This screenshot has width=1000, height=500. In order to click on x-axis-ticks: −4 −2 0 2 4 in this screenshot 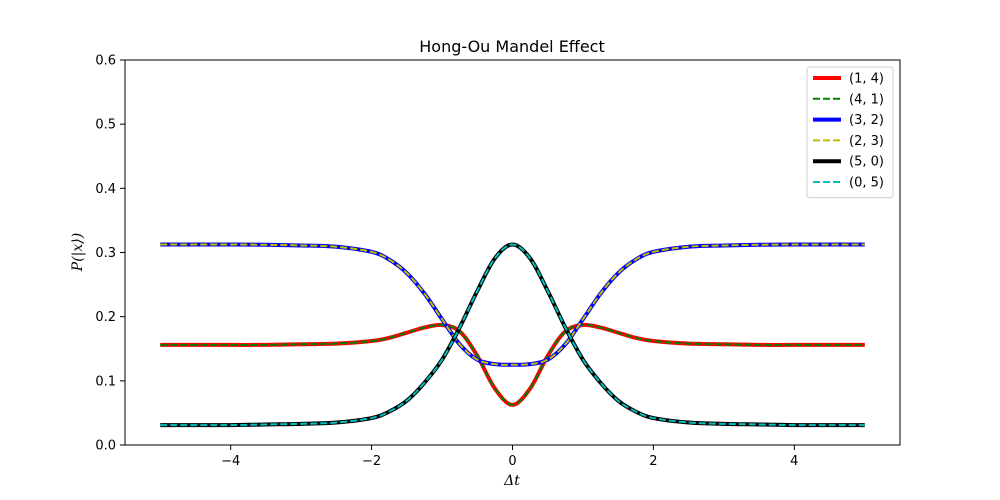, I will do `click(509, 457)`.